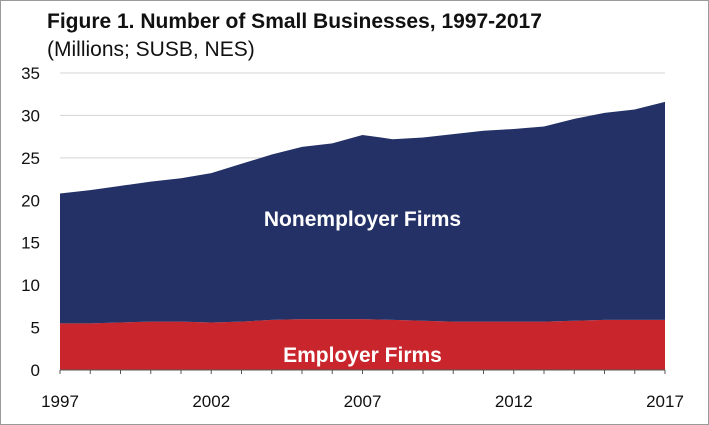  I want to click on area-employer-firms, so click(362, 344).